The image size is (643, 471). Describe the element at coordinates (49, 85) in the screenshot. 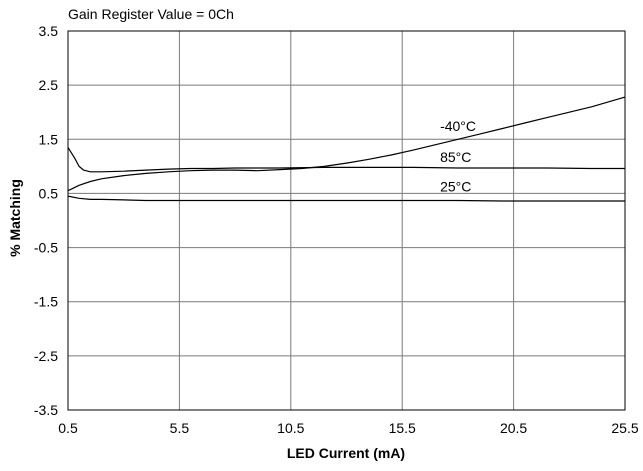

I see `y-tick-label: 2.5` at that location.